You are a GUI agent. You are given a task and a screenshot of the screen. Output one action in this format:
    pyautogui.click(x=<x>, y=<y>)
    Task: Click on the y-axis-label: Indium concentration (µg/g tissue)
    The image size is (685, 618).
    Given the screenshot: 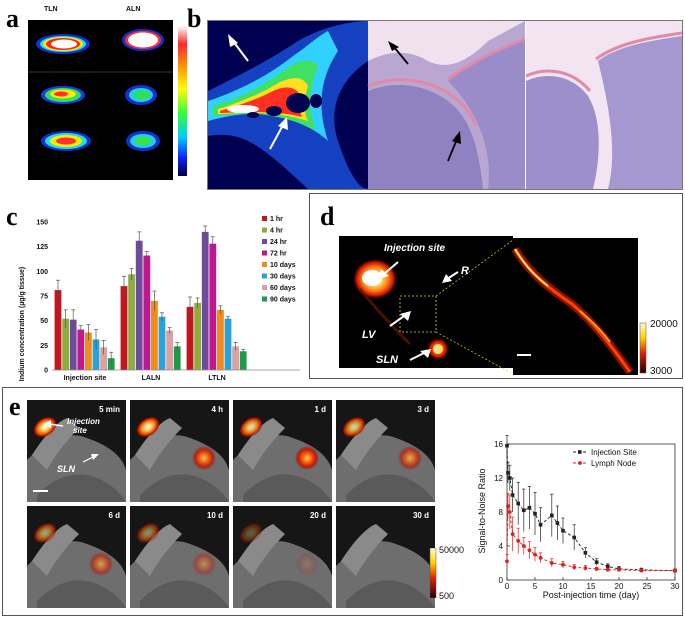 What is the action you would take?
    pyautogui.click(x=22, y=324)
    